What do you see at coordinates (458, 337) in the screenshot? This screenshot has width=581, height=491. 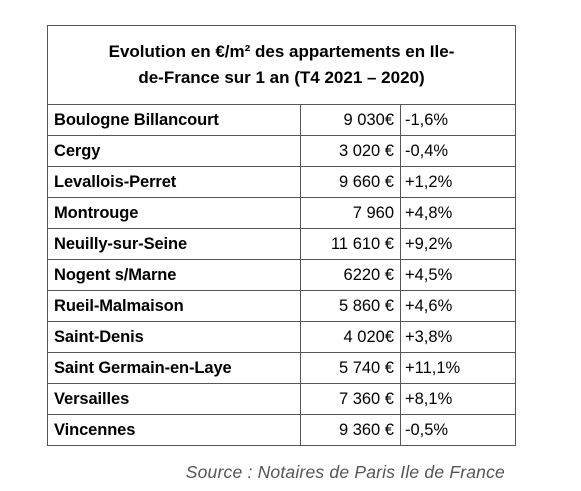 I see `change-cell: +3,8%` at bounding box center [458, 337].